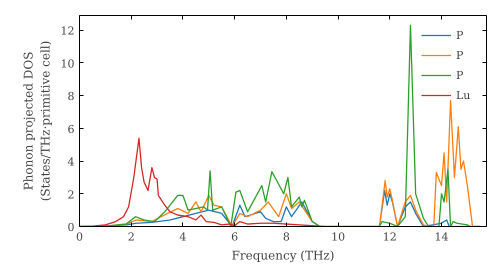 The height and width of the screenshot is (280, 500). Describe the element at coordinates (131, 237) in the screenshot. I see `x-tick-label: 2` at that location.